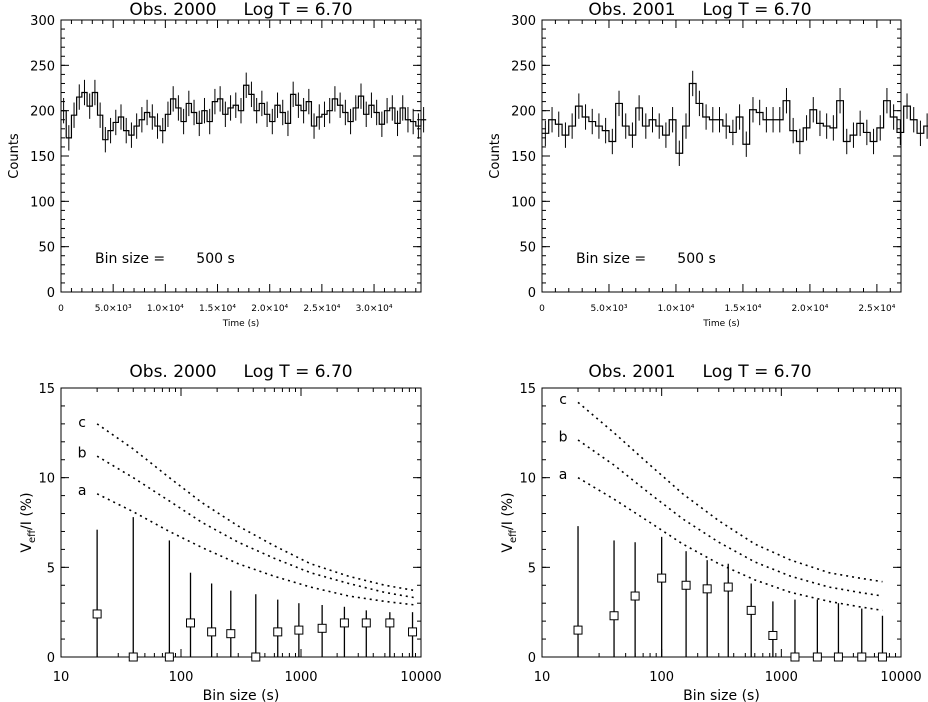 The width and height of the screenshot is (928, 702). I want to click on y-tick-label: 100, so click(42, 202).